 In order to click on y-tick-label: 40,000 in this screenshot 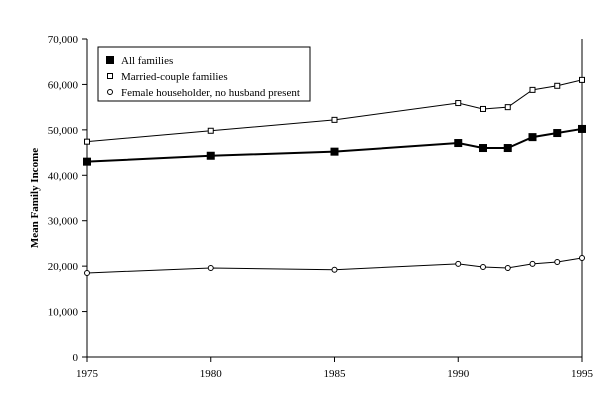, I will do `click(63, 176)`.